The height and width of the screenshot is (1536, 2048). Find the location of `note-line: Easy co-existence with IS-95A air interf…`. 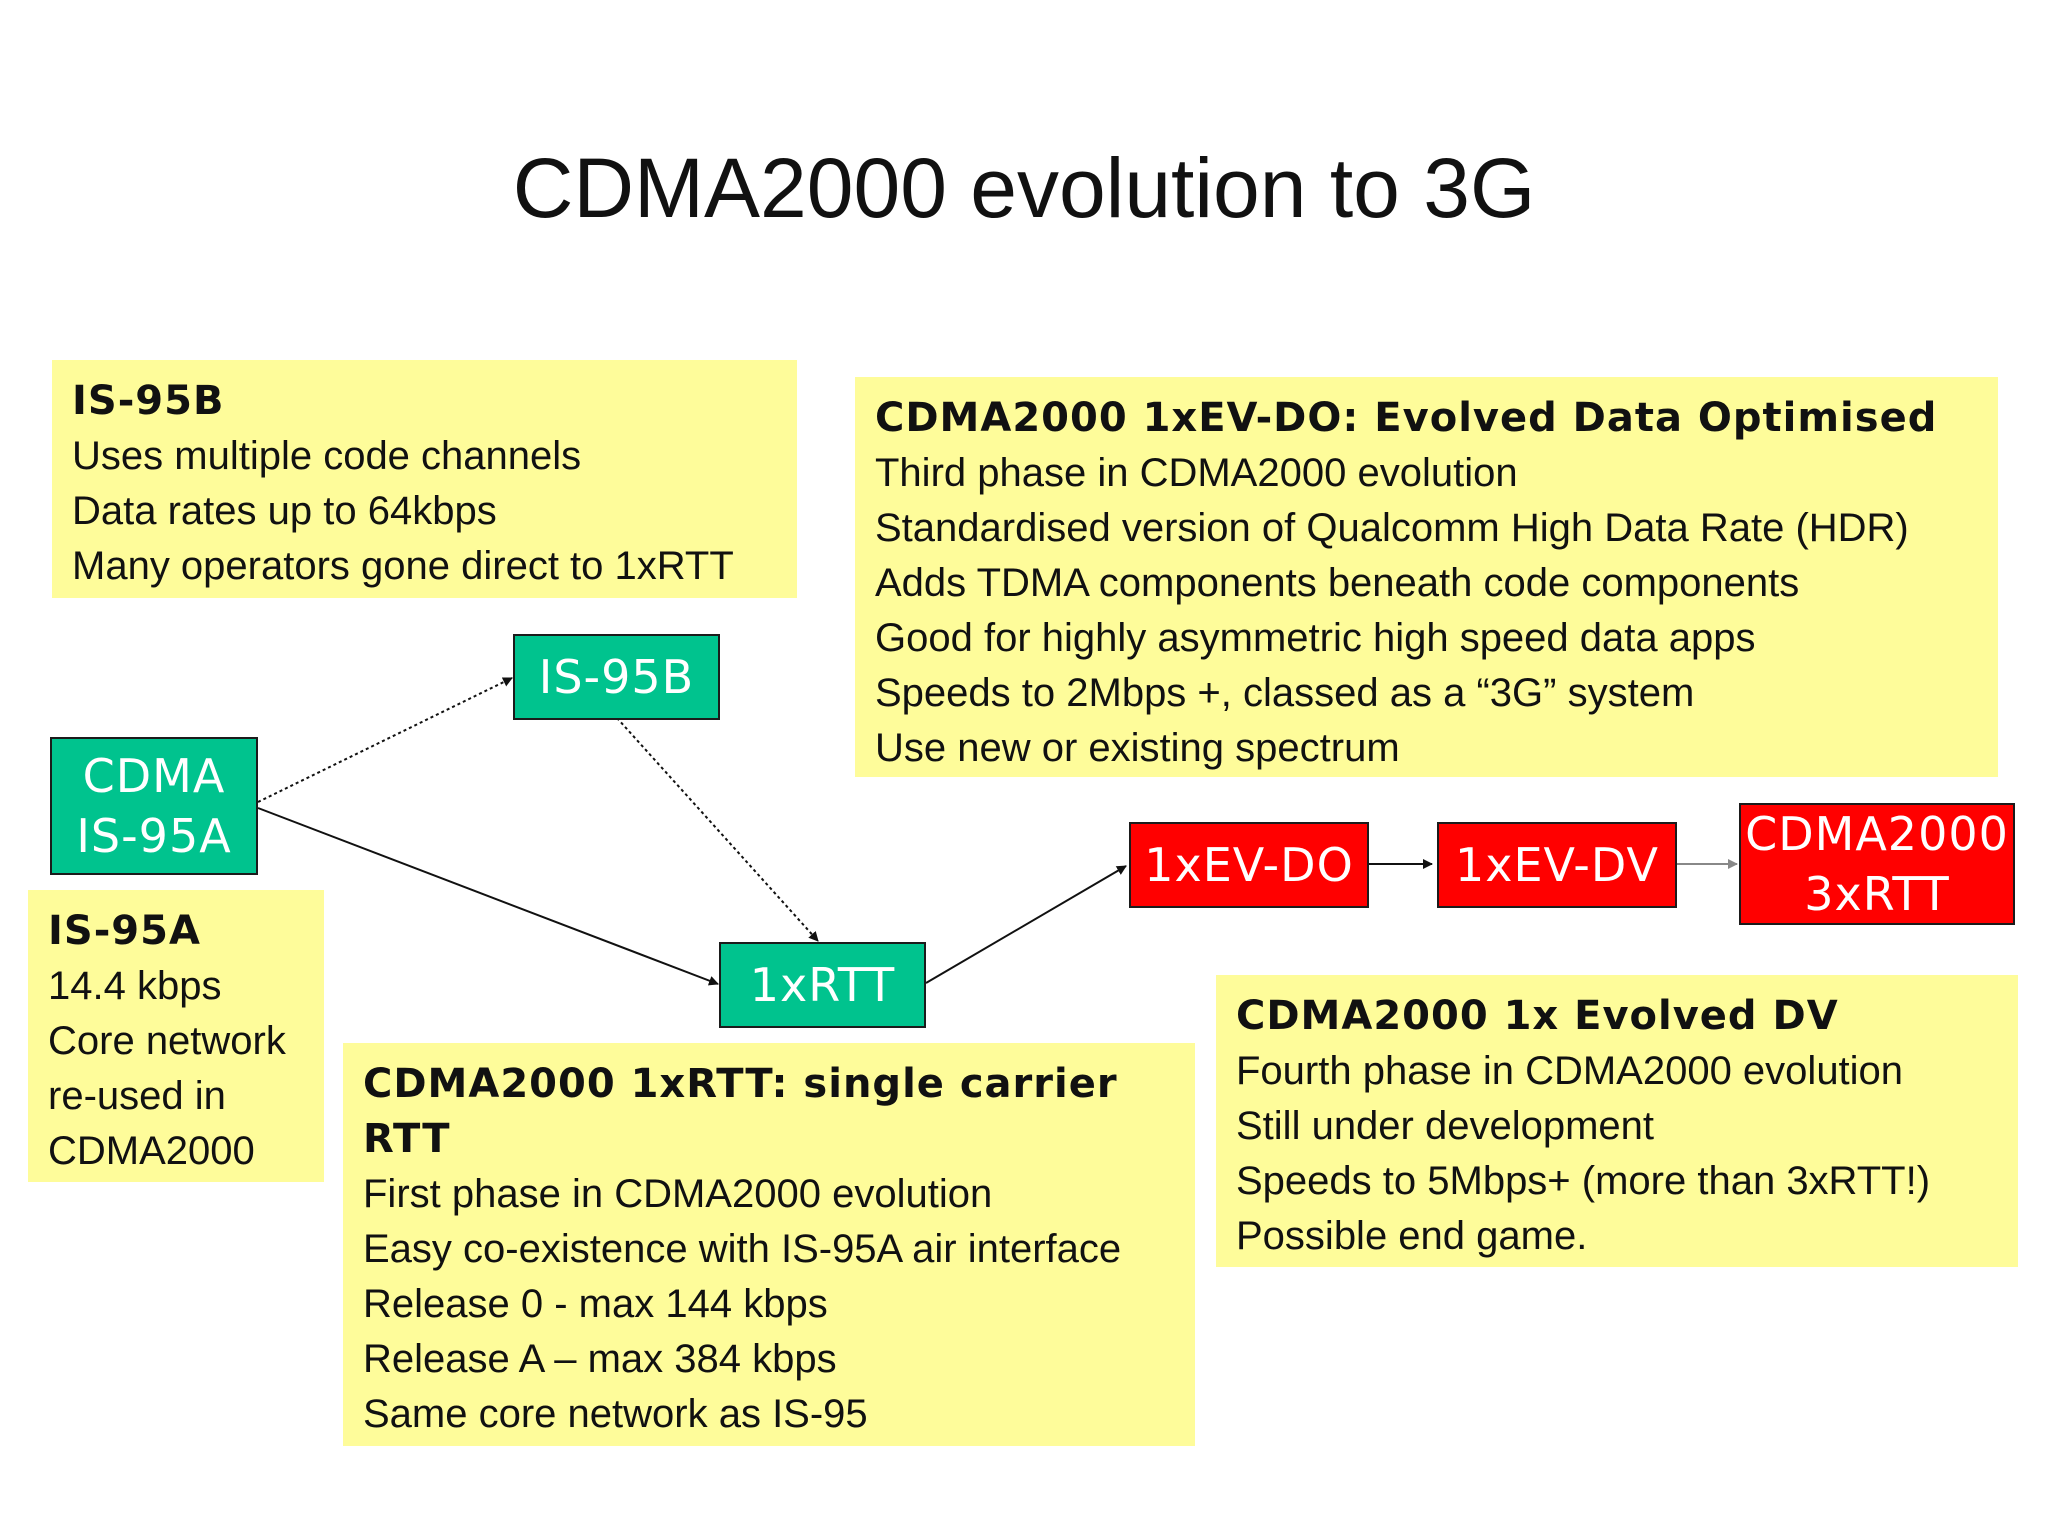

note-line: Easy co-existence with IS-95A air interf… is located at coordinates (742, 1249).